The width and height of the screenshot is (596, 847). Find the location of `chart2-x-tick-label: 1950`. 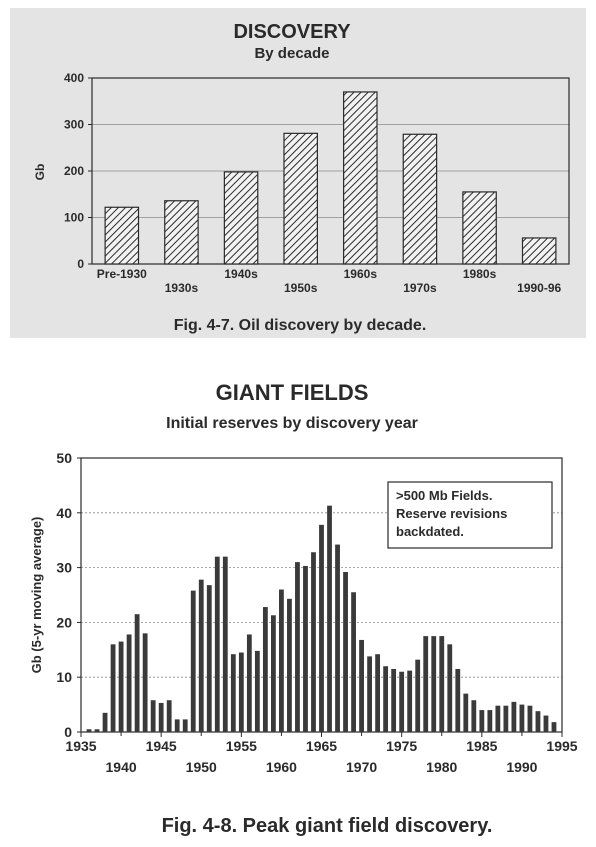

chart2-x-tick-label: 1950 is located at coordinates (201, 767).